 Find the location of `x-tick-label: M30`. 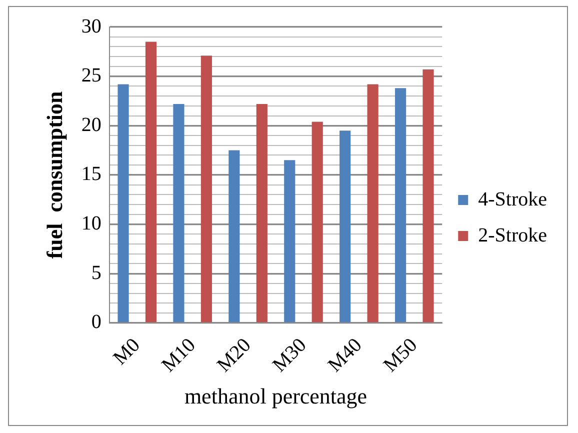

x-tick-label: M30 is located at coordinates (289, 355).